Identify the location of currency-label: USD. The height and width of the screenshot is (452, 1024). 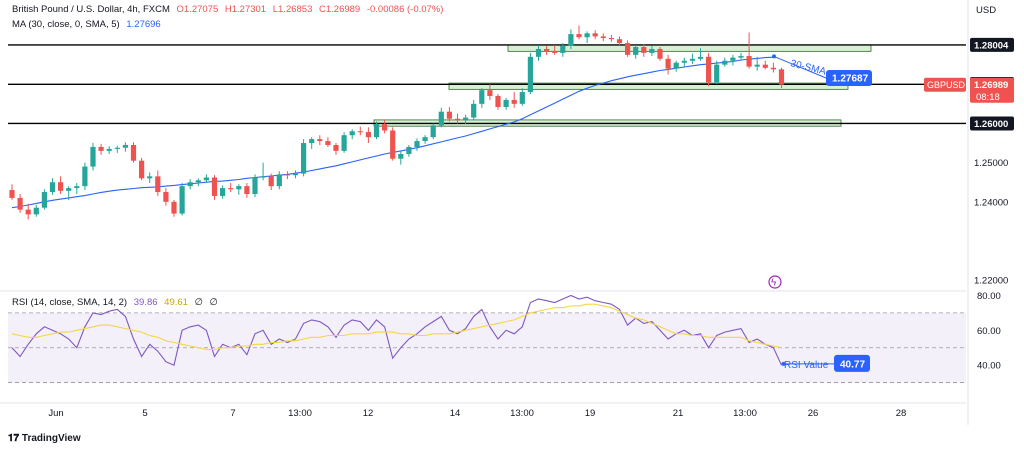
(986, 10).